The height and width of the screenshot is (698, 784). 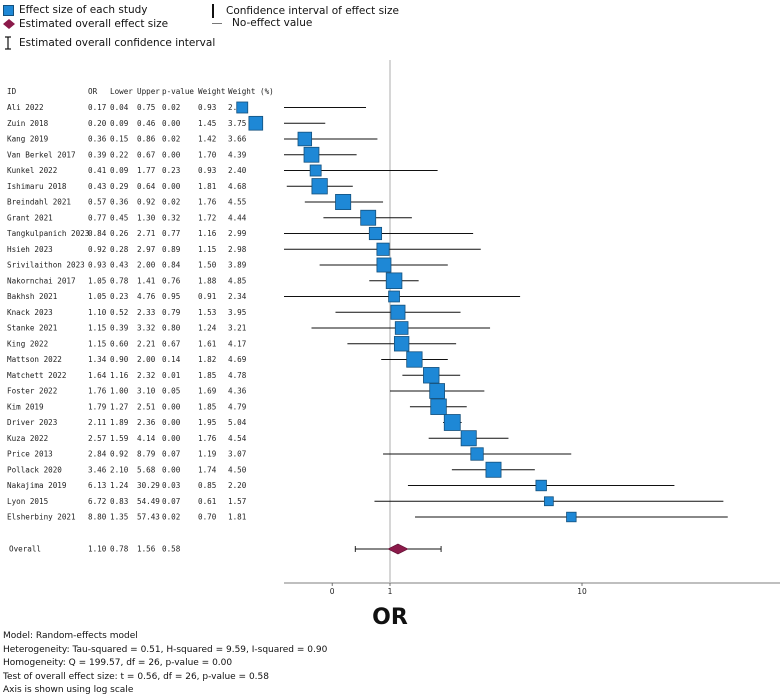 I want to click on study-value-label: 0.85, so click(x=207, y=485).